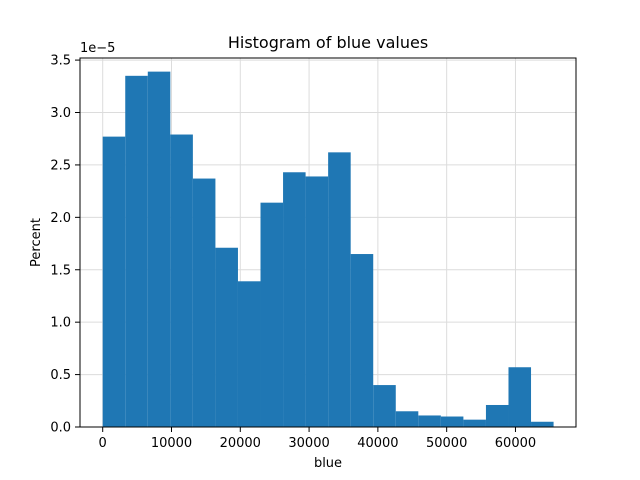 The width and height of the screenshot is (640, 480). Describe the element at coordinates (60, 375) in the screenshot. I see `y-tick-label: 0.5` at that location.